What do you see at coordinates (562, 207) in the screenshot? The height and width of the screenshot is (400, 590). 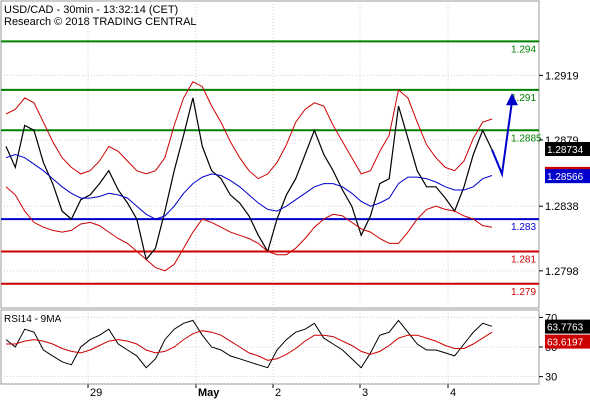 I see `y-tick-label: 1.2838` at bounding box center [562, 207].